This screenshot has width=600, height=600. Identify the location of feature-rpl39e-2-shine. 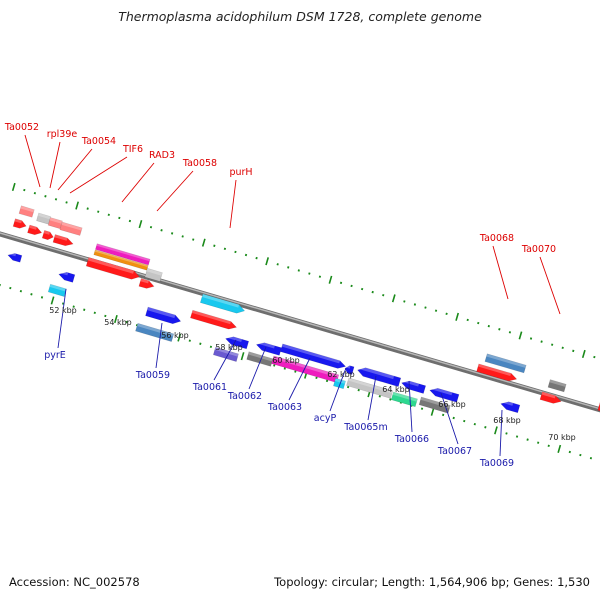
(56, 220).